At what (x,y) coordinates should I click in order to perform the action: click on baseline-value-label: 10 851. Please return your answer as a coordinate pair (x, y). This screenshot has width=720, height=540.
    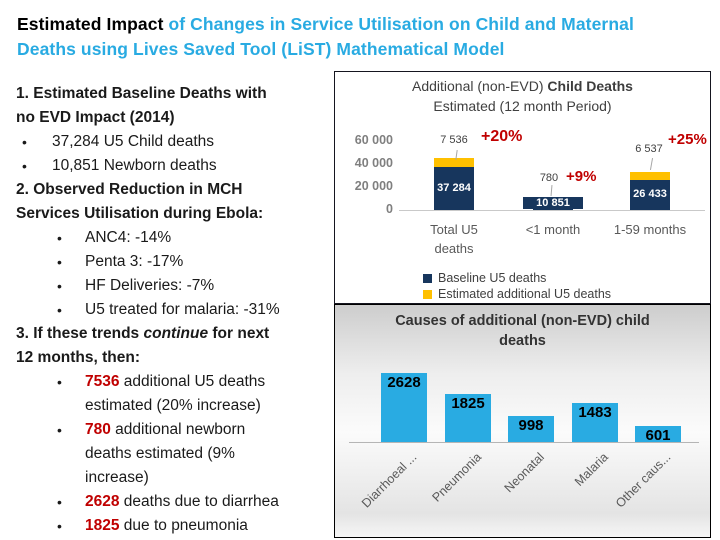
    Looking at the image, I should click on (553, 203).